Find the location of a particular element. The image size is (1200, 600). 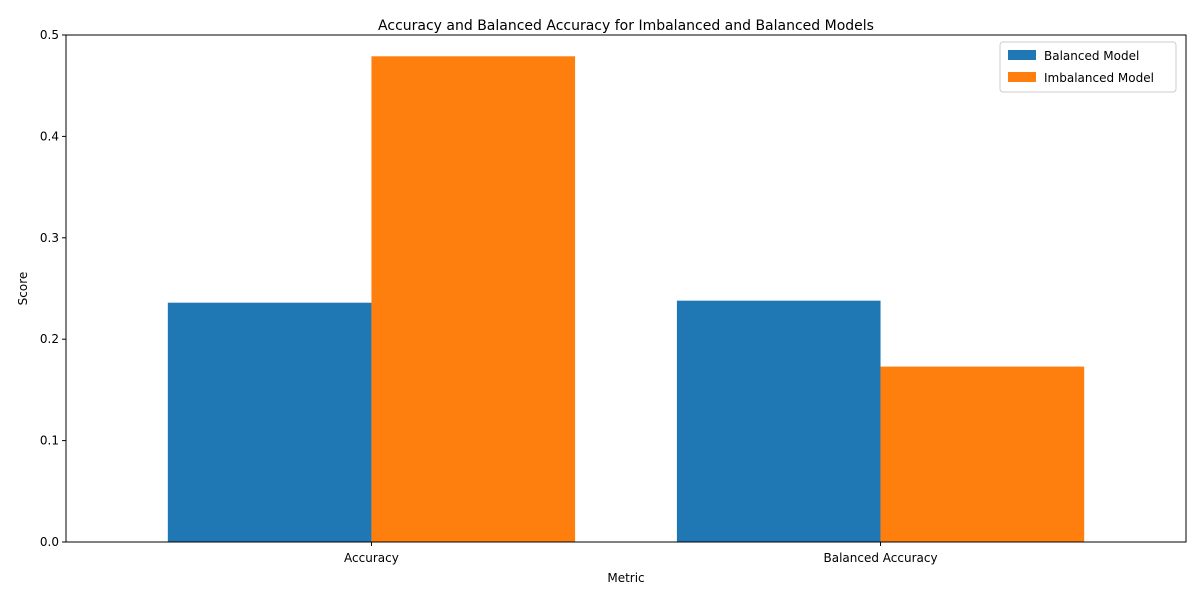

bar-balanced-model-balanced-accuracy is located at coordinates (778, 421).